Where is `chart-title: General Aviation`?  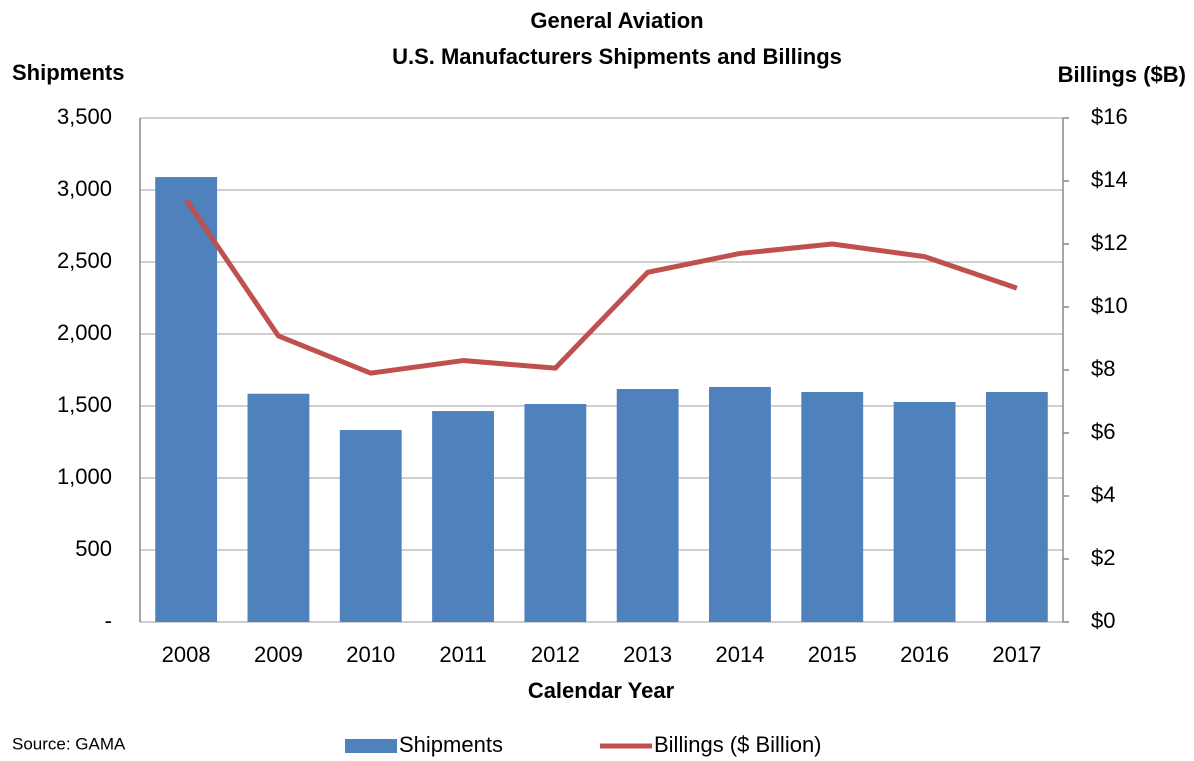
chart-title: General Aviation is located at coordinates (616, 20).